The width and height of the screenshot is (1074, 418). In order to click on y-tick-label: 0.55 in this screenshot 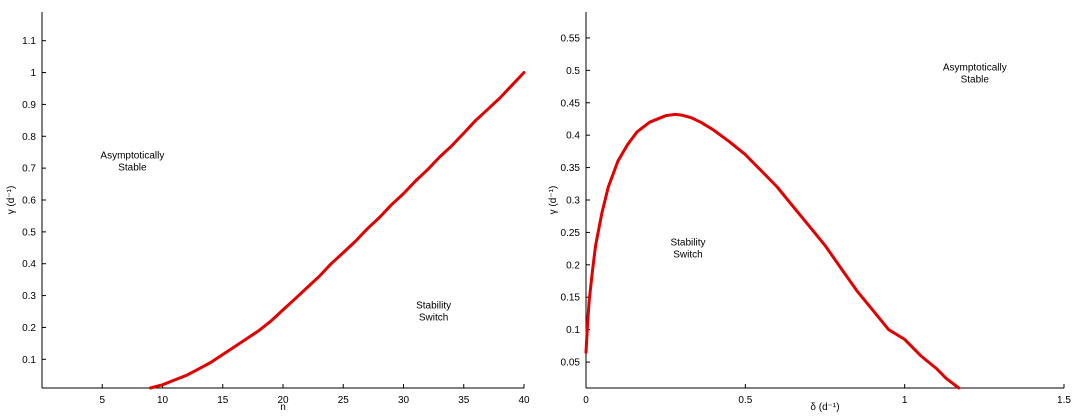, I will do `click(571, 38)`.